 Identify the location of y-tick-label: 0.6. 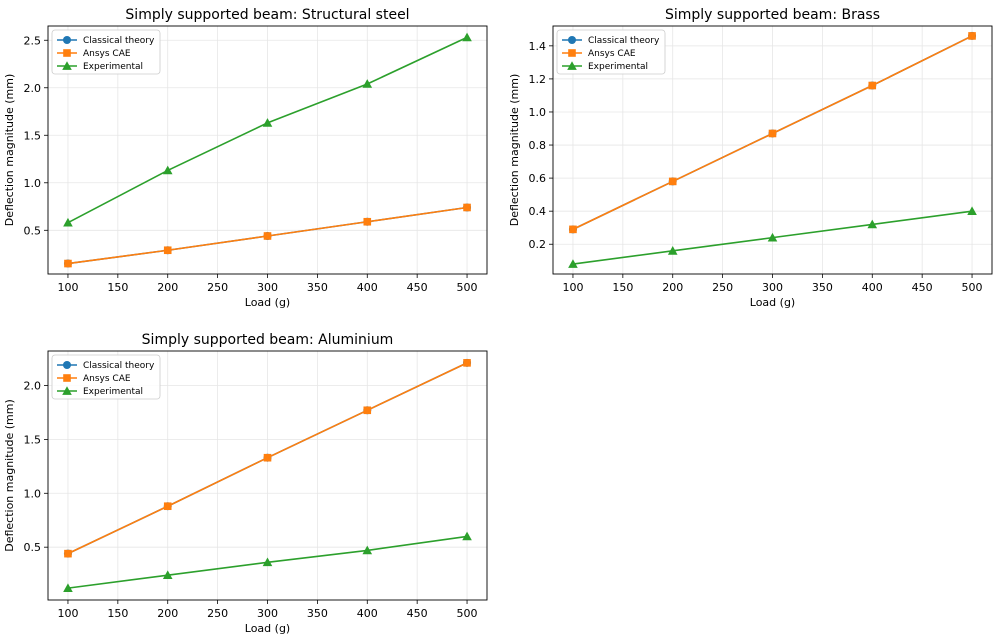
(538, 178).